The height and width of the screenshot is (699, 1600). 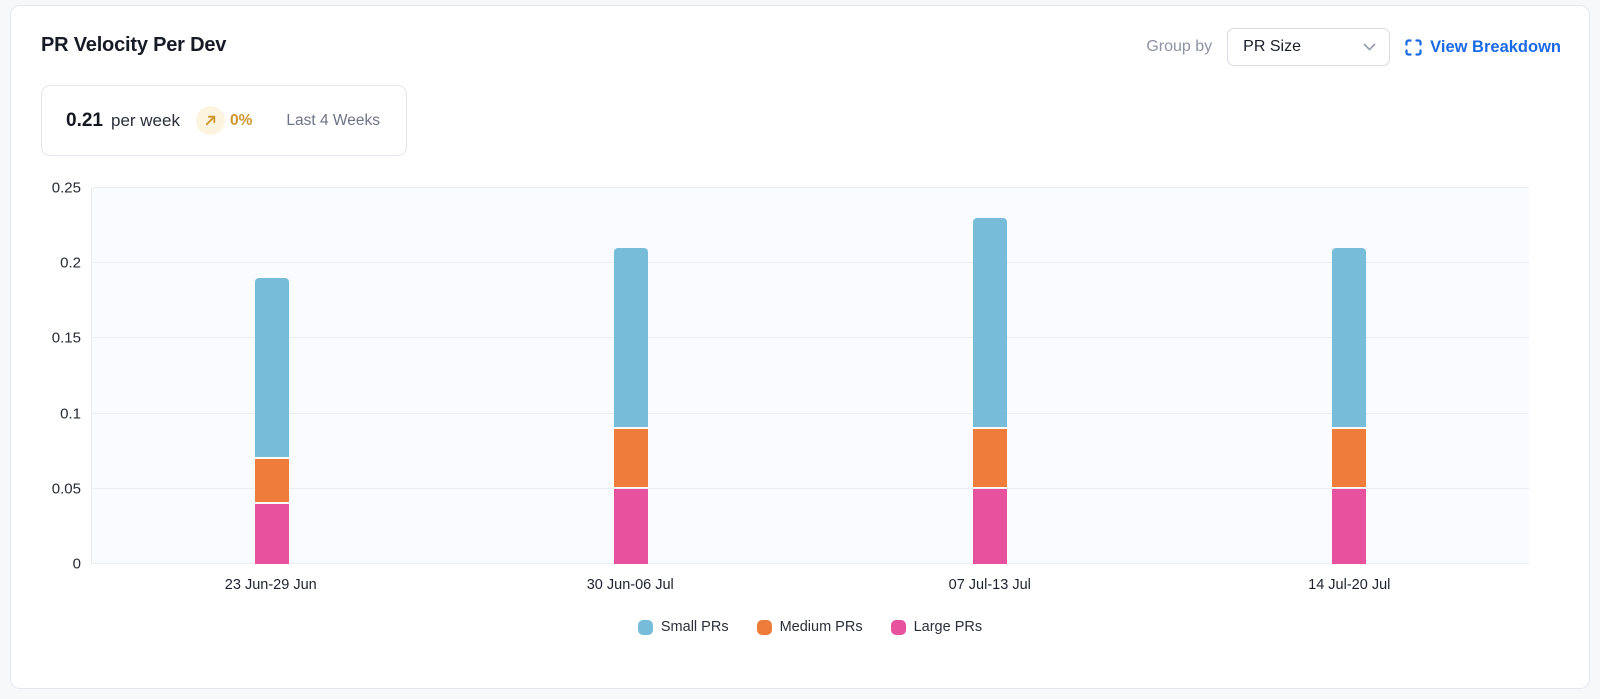 I want to click on group-by-label: Group by, so click(x=1179, y=46).